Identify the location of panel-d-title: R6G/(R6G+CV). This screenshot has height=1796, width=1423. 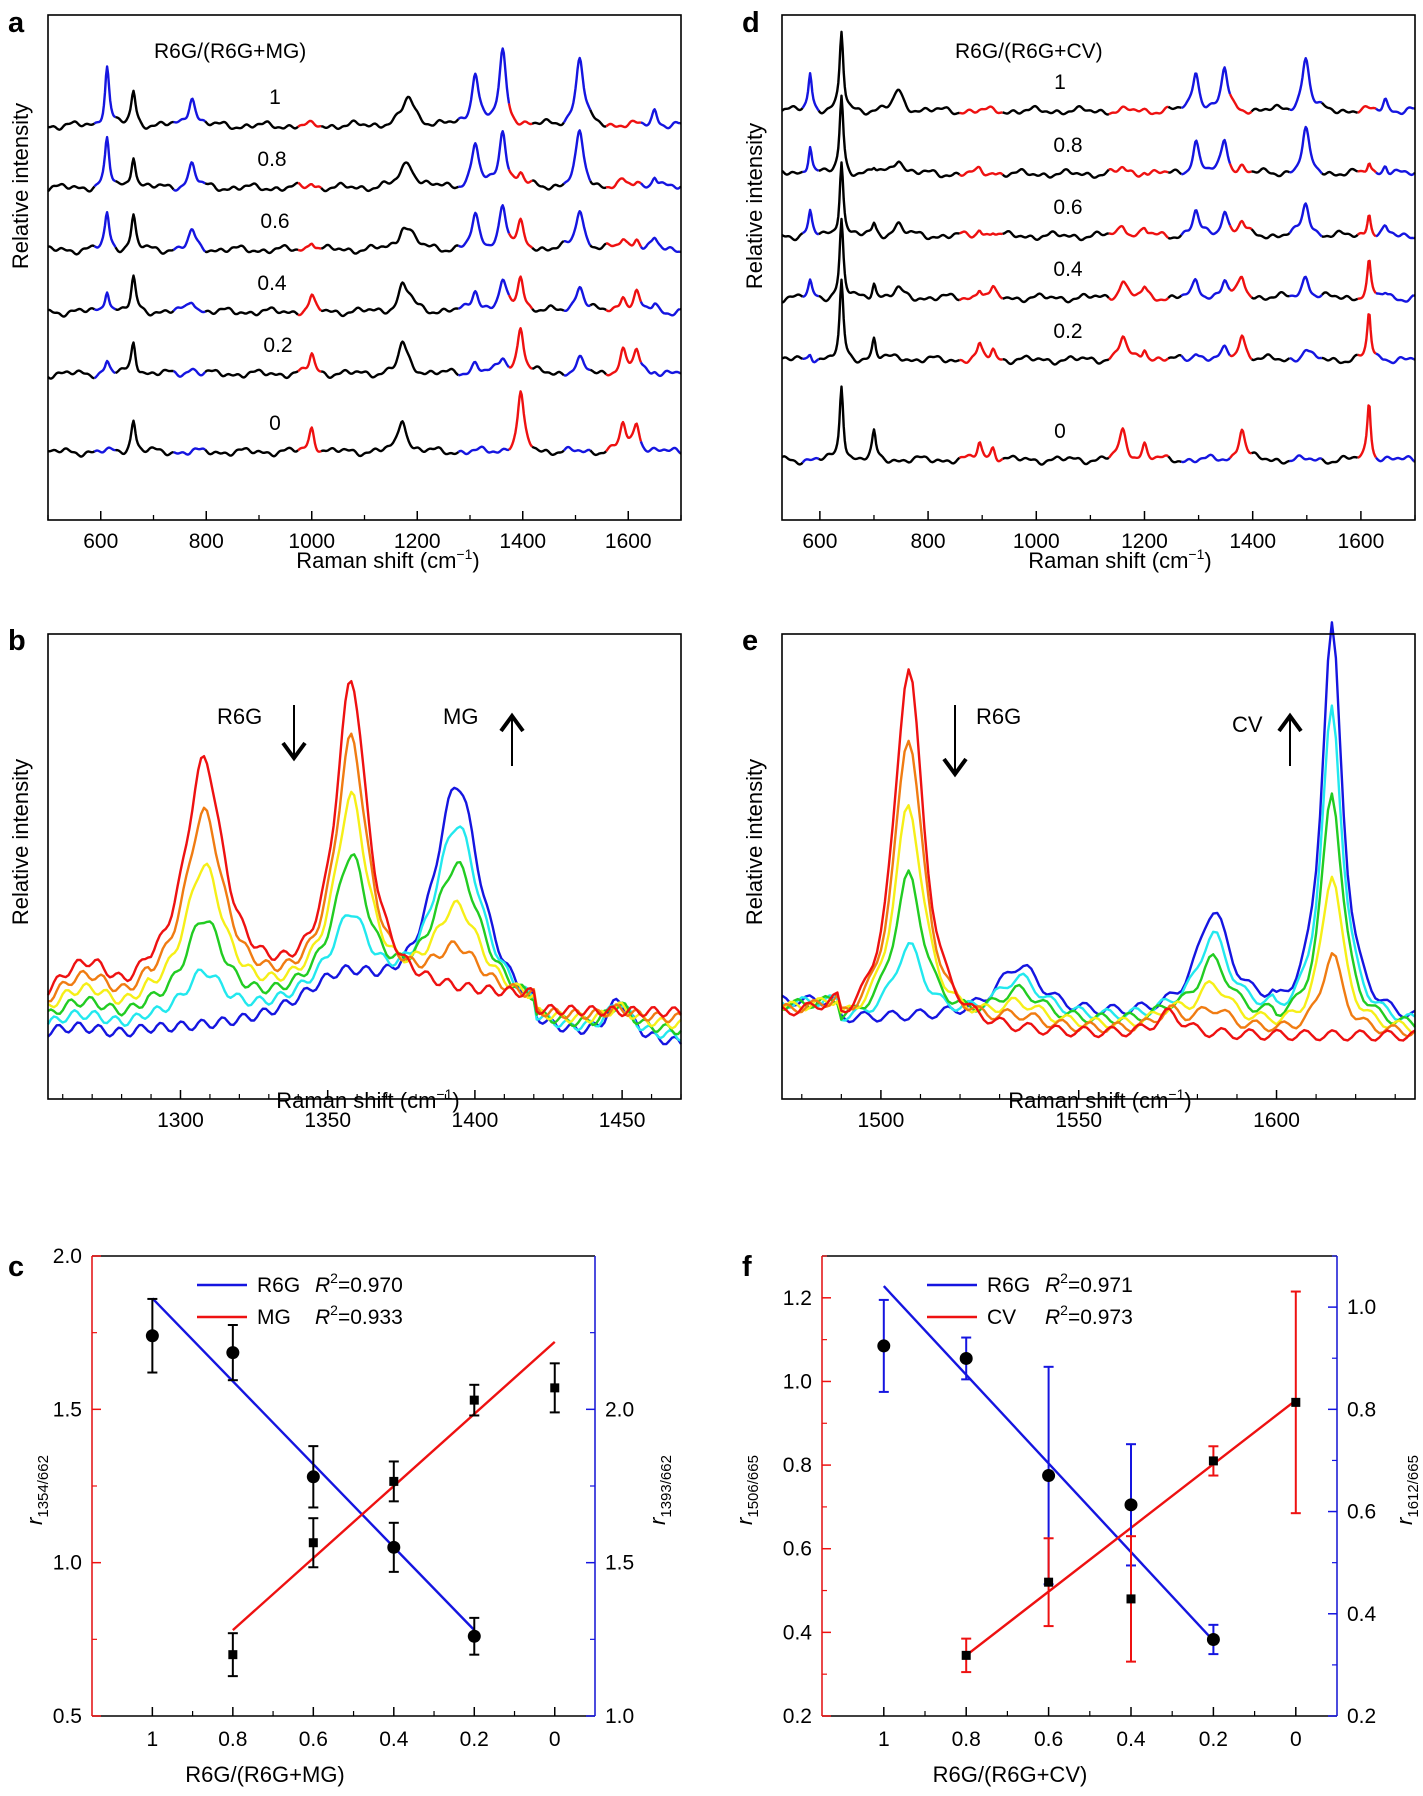
(1029, 51).